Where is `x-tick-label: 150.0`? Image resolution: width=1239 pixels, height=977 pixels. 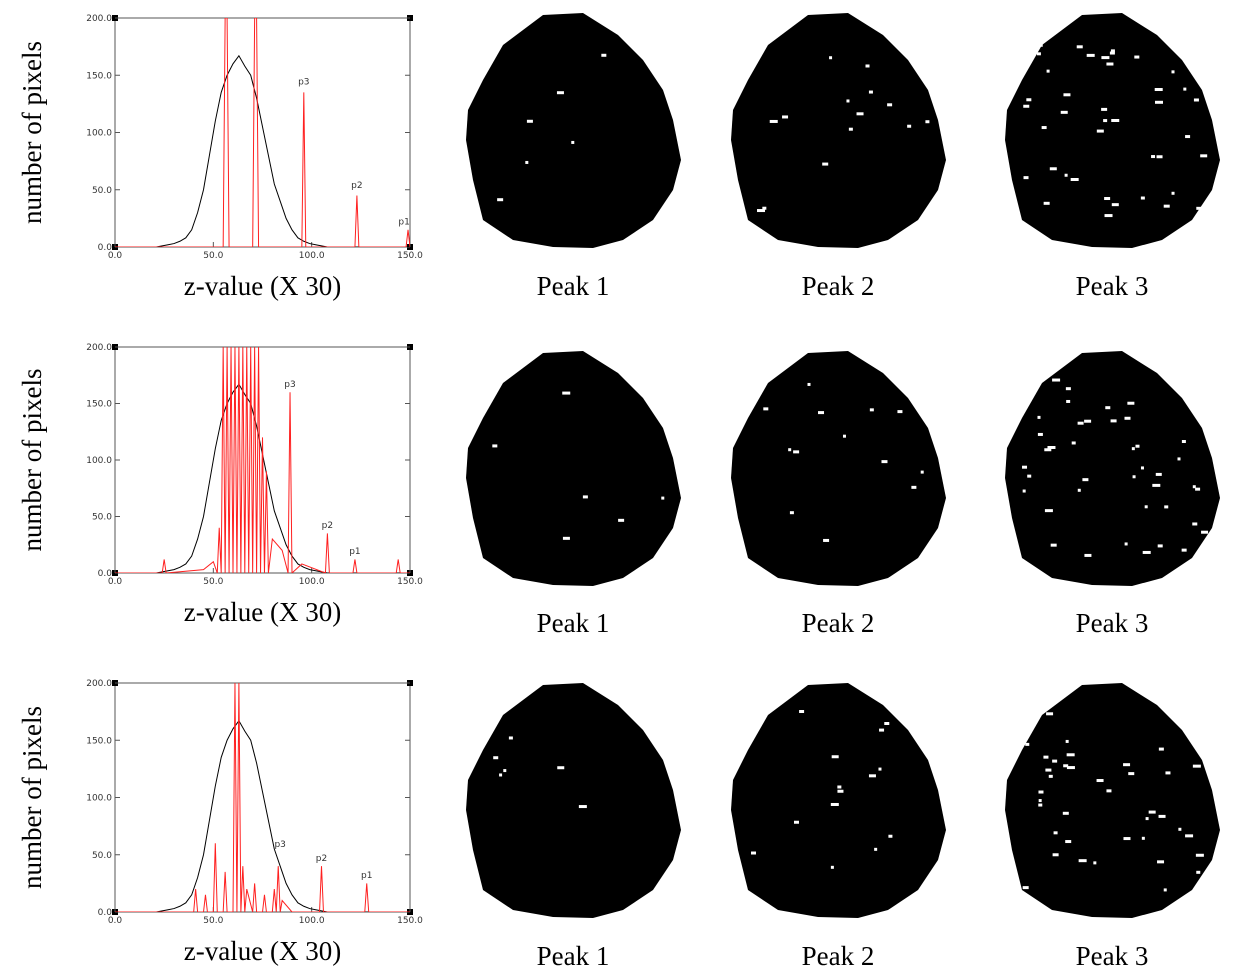 x-tick-label: 150.0 is located at coordinates (410, 582).